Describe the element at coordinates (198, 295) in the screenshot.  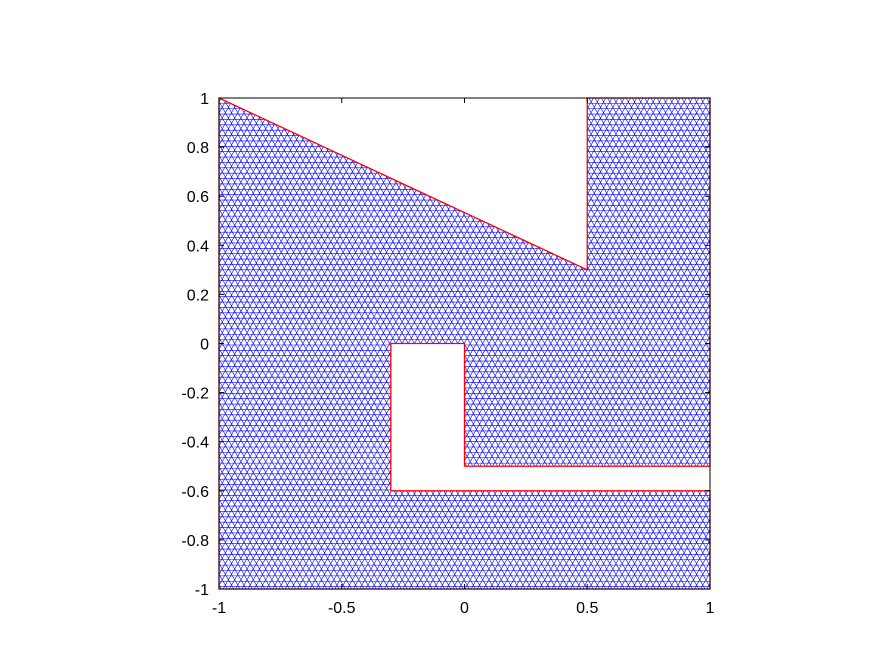
I see `y-tick-label: 0.2` at that location.